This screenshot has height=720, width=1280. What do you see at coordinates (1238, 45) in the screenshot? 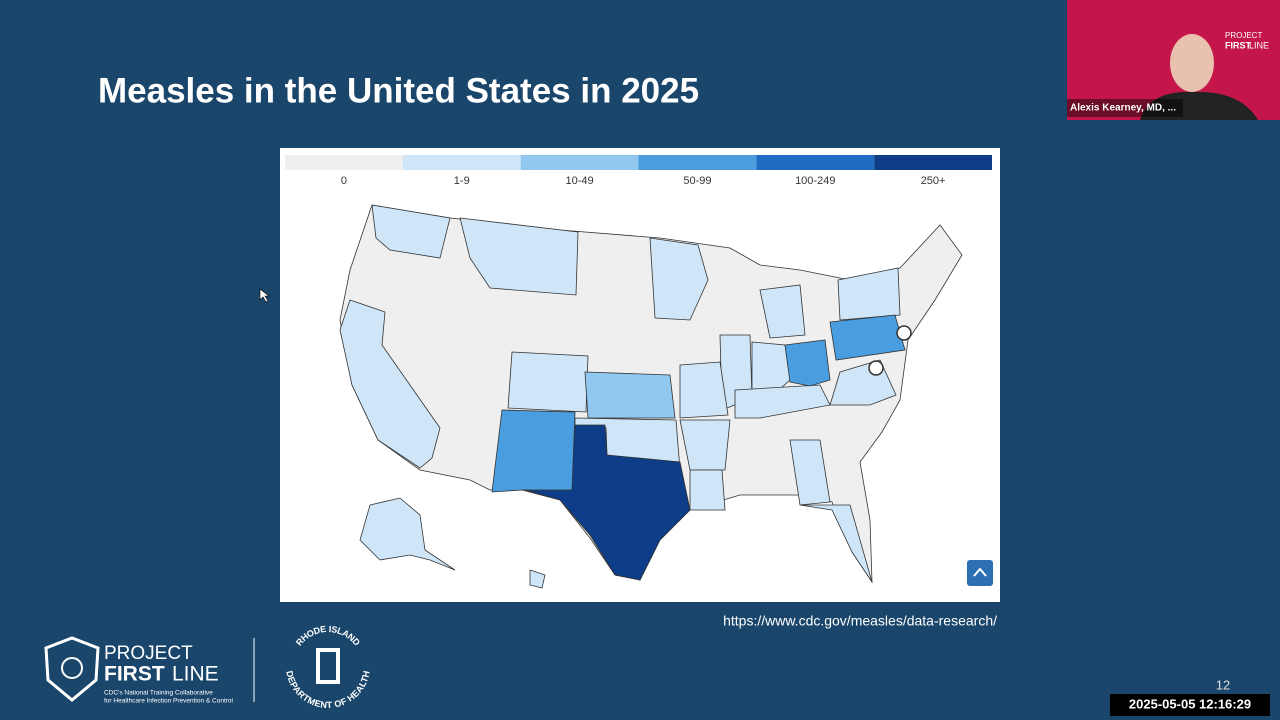
I see `video-logo-first: FIRST` at bounding box center [1238, 45].